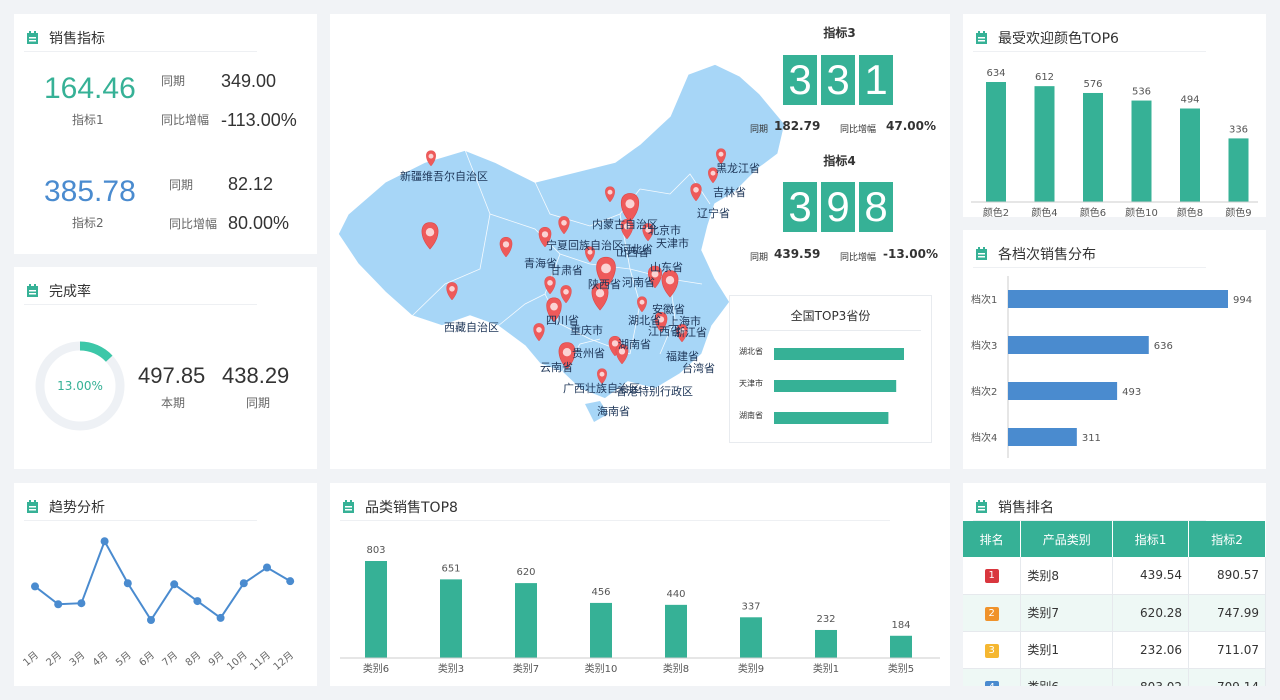  What do you see at coordinates (858, 130) in the screenshot?
I see `kpi3-yoy-label: 同比增幅` at bounding box center [858, 130].